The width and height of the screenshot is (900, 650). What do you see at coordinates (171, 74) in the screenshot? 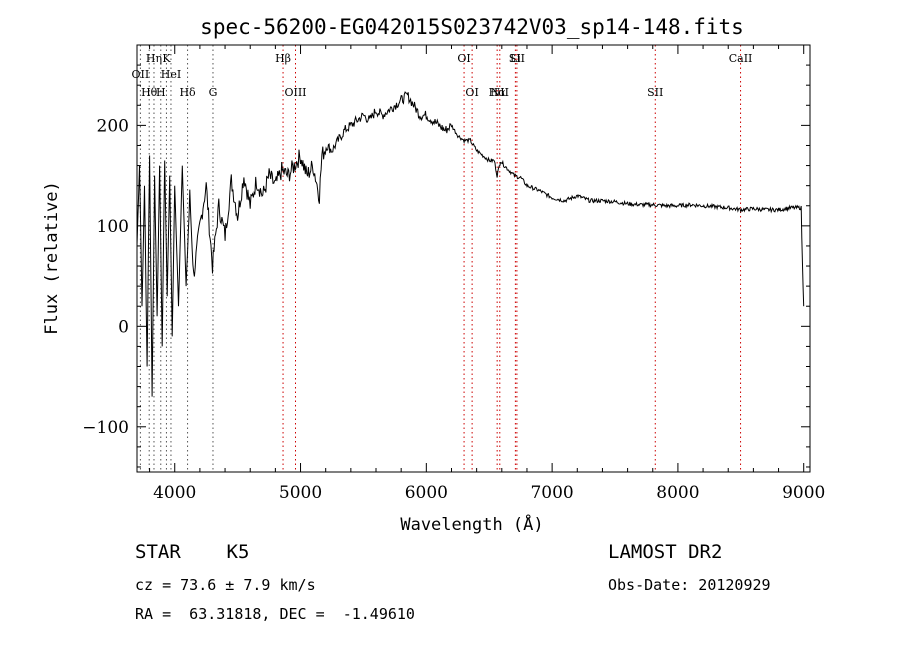
I see `reference-line-label: HeI` at bounding box center [171, 74].